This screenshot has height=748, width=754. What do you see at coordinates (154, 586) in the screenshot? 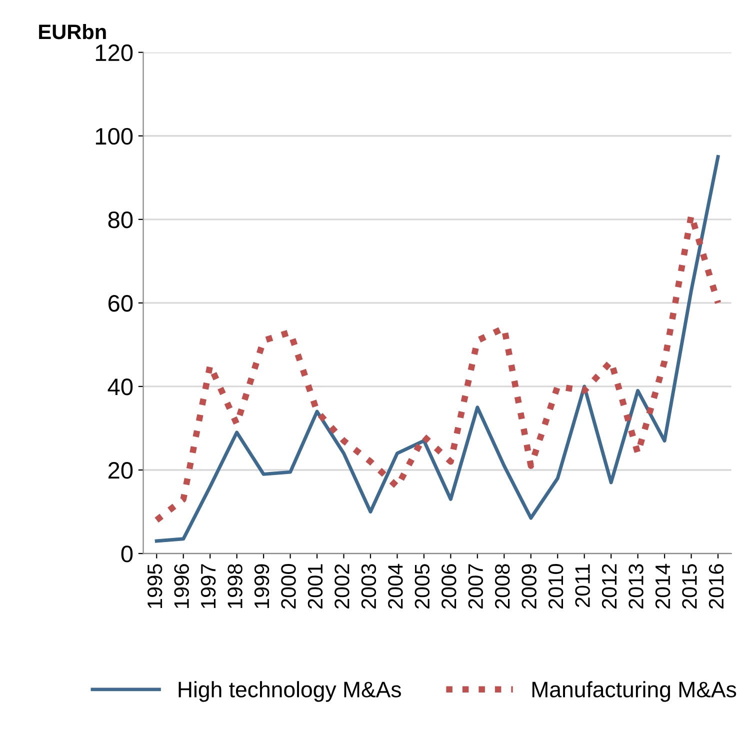
I see `x-tick-label: 1995` at bounding box center [154, 586].